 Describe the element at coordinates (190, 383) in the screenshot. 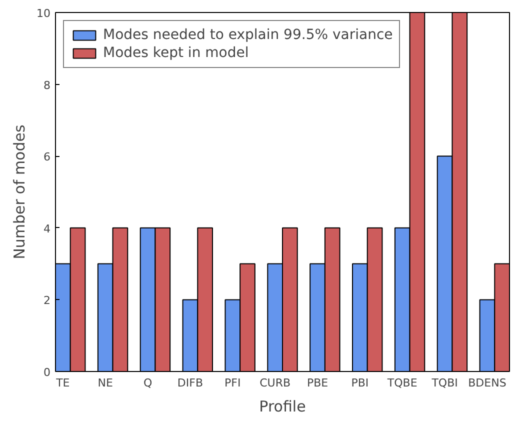

I see `x-tick-label: DIFB` at that location.